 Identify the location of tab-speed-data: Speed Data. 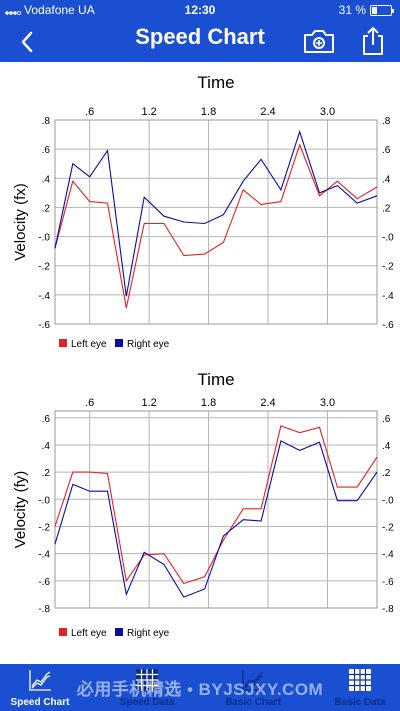
(147, 687).